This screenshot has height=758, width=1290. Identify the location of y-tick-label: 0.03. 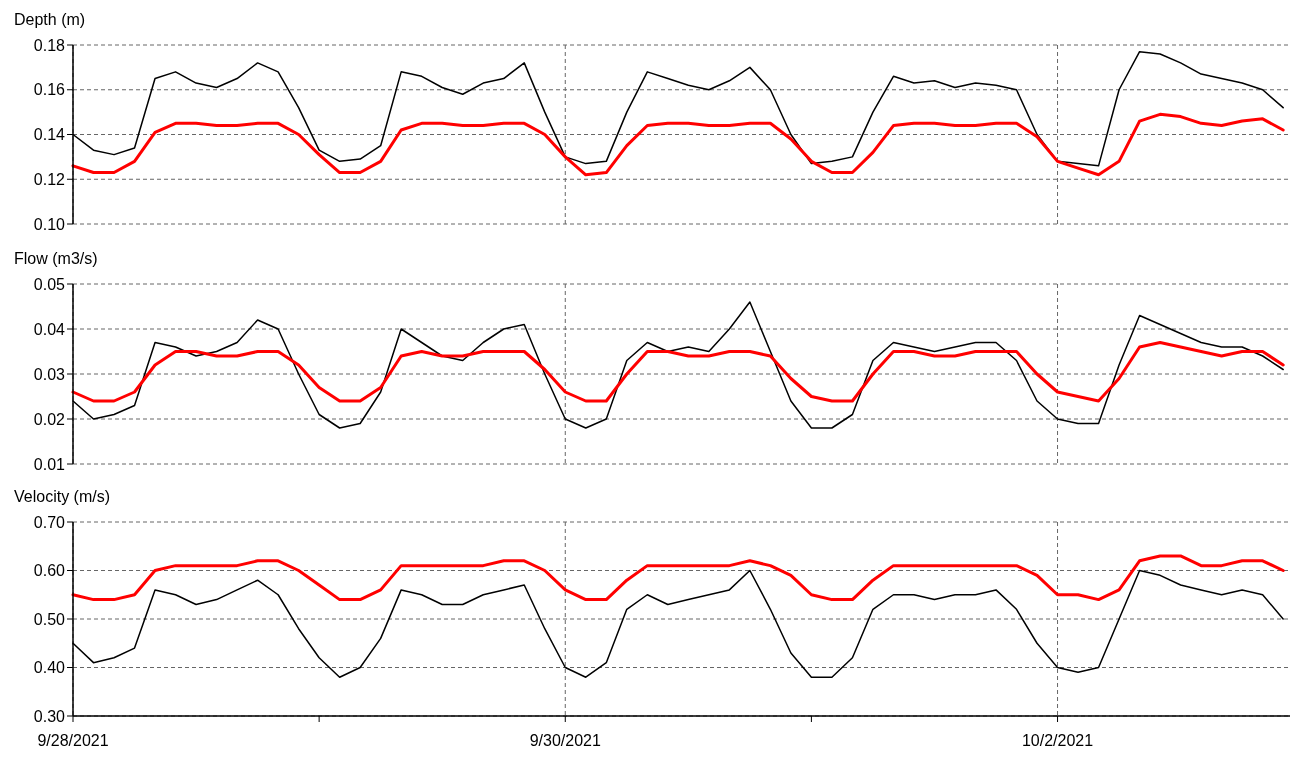
(49, 374).